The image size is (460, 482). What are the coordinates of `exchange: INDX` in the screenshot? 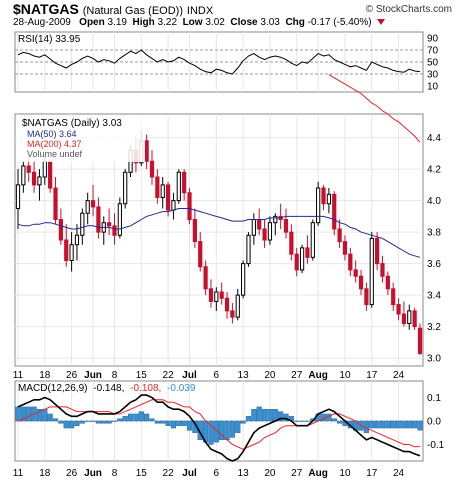 It's located at (200, 11).